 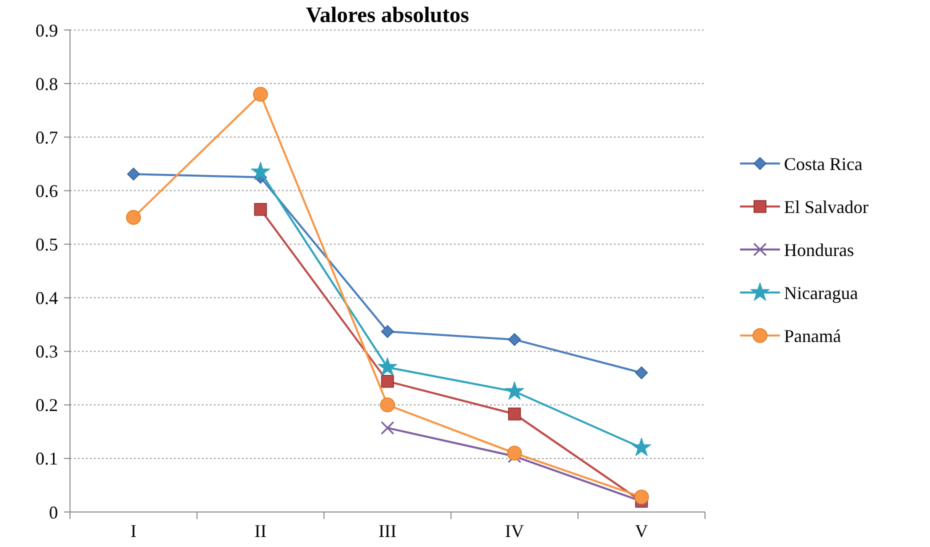 What do you see at coordinates (821, 292) in the screenshot?
I see `legend-label: Nicaragua` at bounding box center [821, 292].